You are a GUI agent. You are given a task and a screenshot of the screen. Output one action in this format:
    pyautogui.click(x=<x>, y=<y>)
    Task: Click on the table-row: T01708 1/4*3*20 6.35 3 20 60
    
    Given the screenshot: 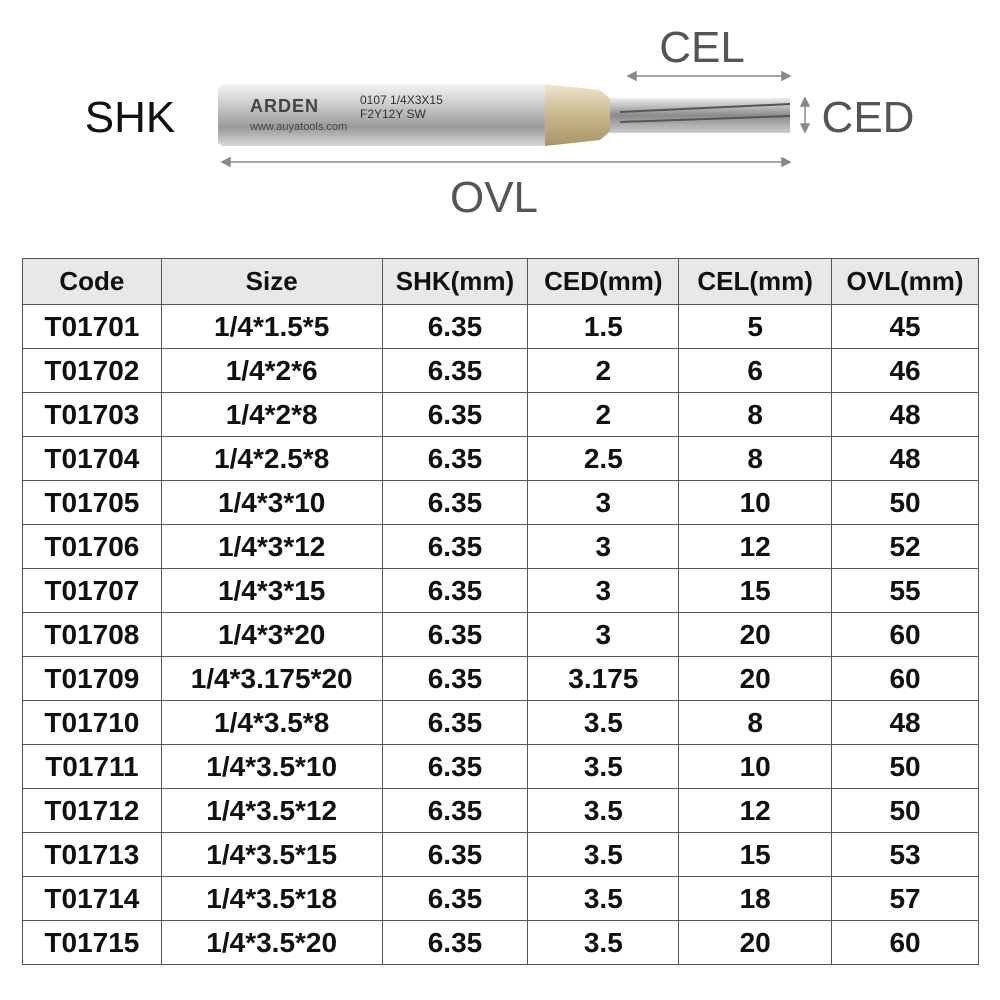 What is the action you would take?
    pyautogui.click(x=500, y=634)
    